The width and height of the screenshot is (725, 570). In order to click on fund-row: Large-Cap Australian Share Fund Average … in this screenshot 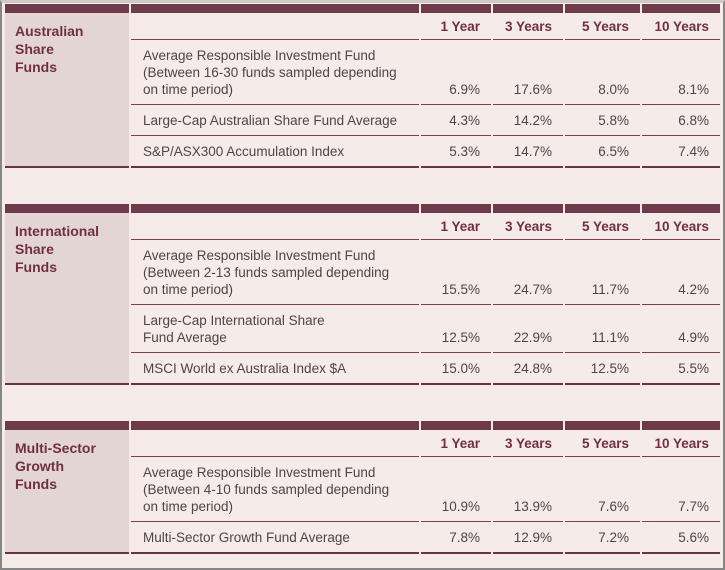, I will do `click(425, 120)`.